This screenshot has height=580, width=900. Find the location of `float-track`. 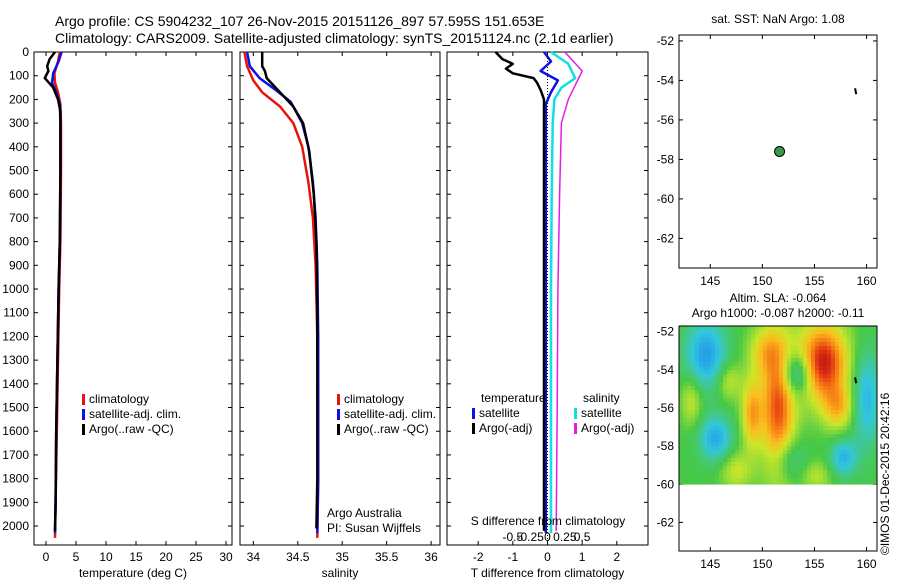

float-track is located at coordinates (856, 380).